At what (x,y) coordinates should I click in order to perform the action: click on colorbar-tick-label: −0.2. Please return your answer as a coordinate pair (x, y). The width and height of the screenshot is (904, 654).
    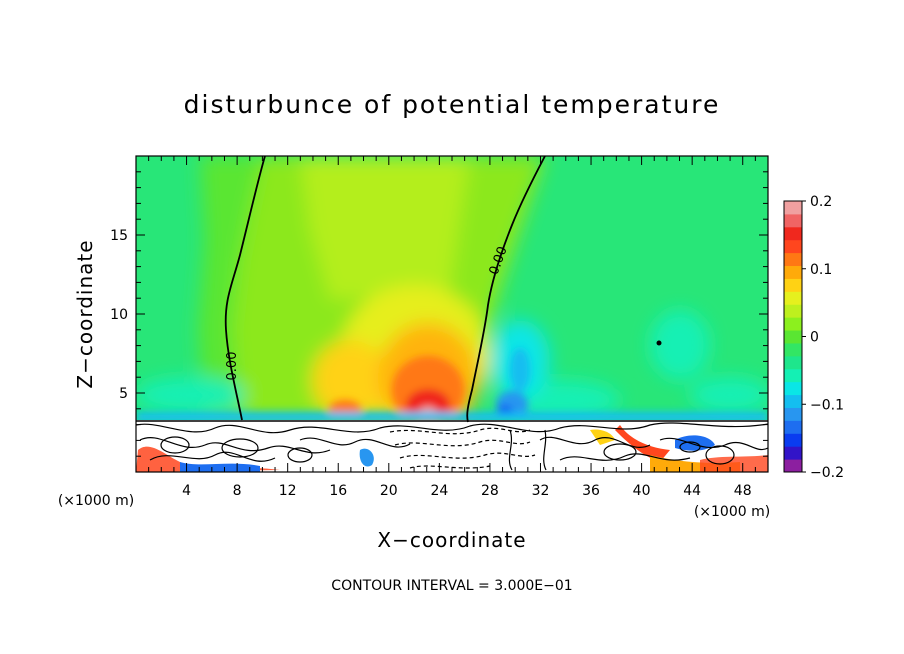
    Looking at the image, I should click on (827, 473).